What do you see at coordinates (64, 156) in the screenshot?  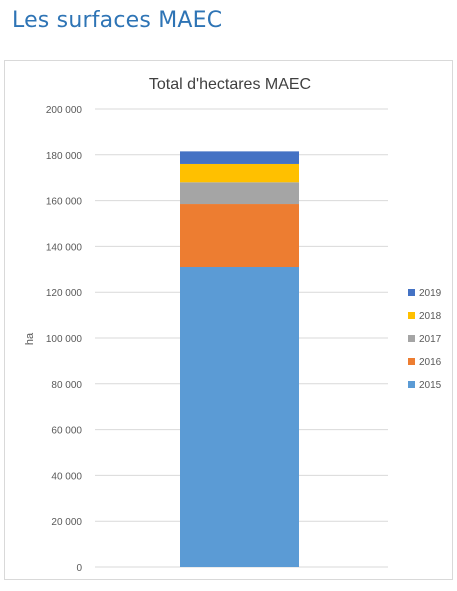 I see `y-tick-label: 180 000` at bounding box center [64, 156].